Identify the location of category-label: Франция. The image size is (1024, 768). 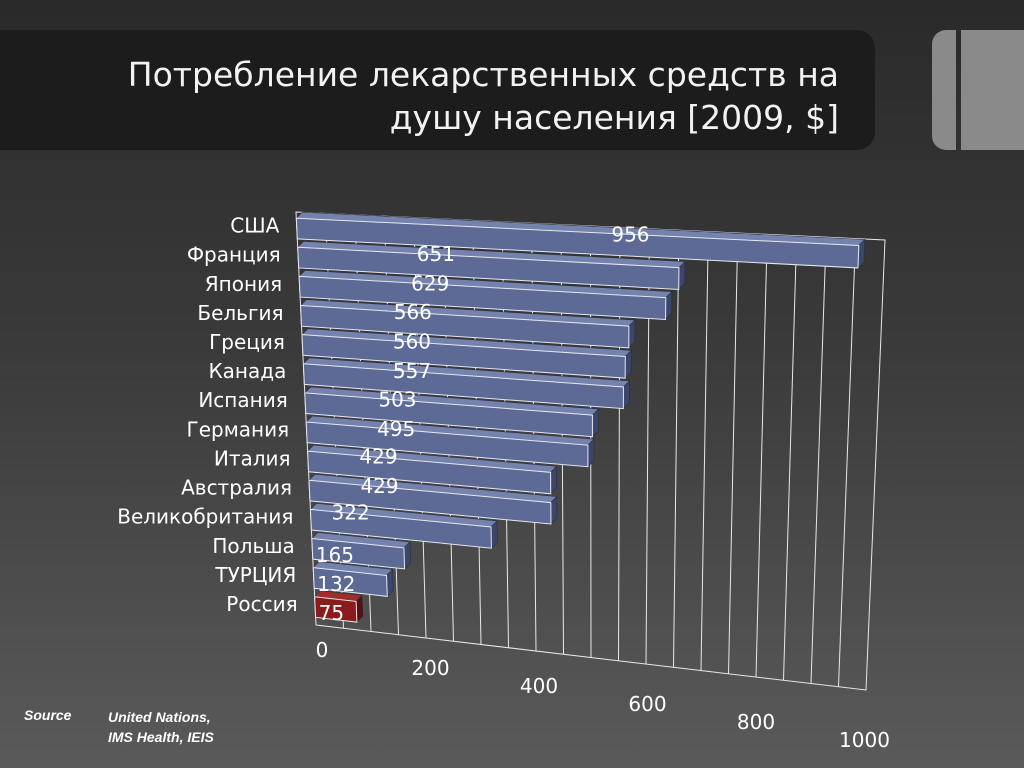
(234, 255).